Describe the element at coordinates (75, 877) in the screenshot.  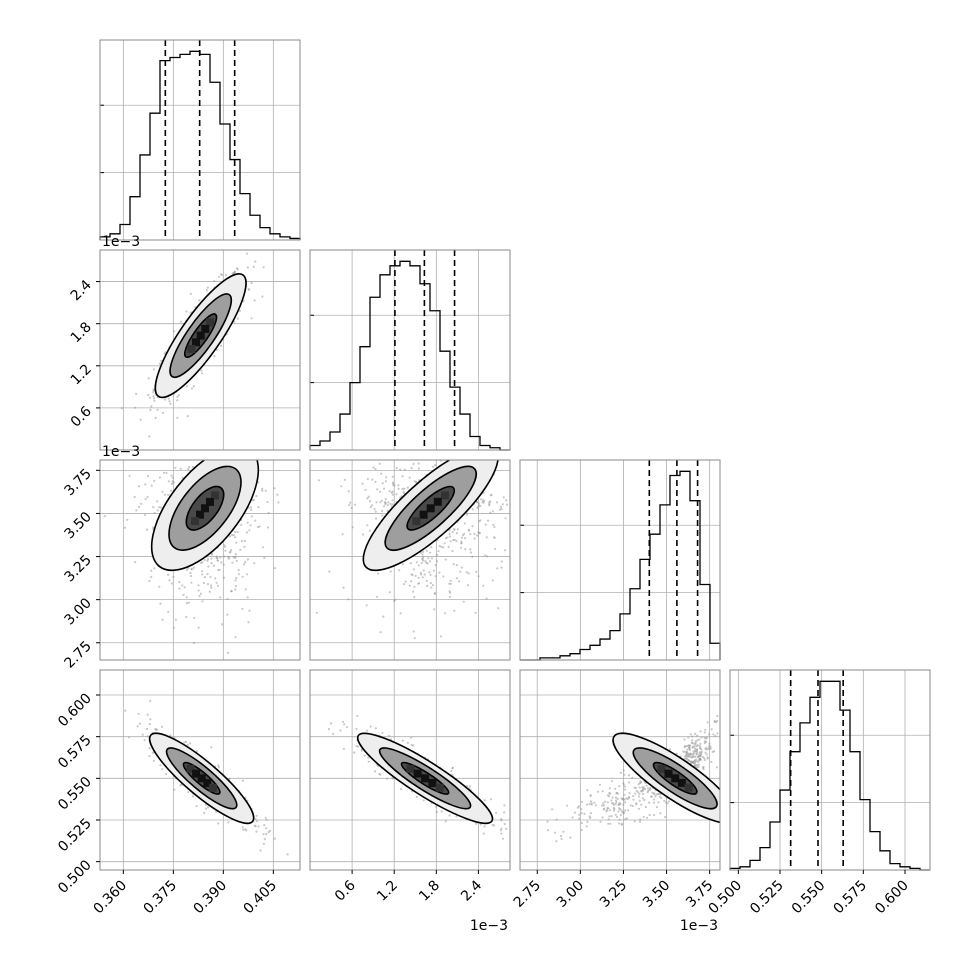
I see `y-tick-label: 0.500` at that location.